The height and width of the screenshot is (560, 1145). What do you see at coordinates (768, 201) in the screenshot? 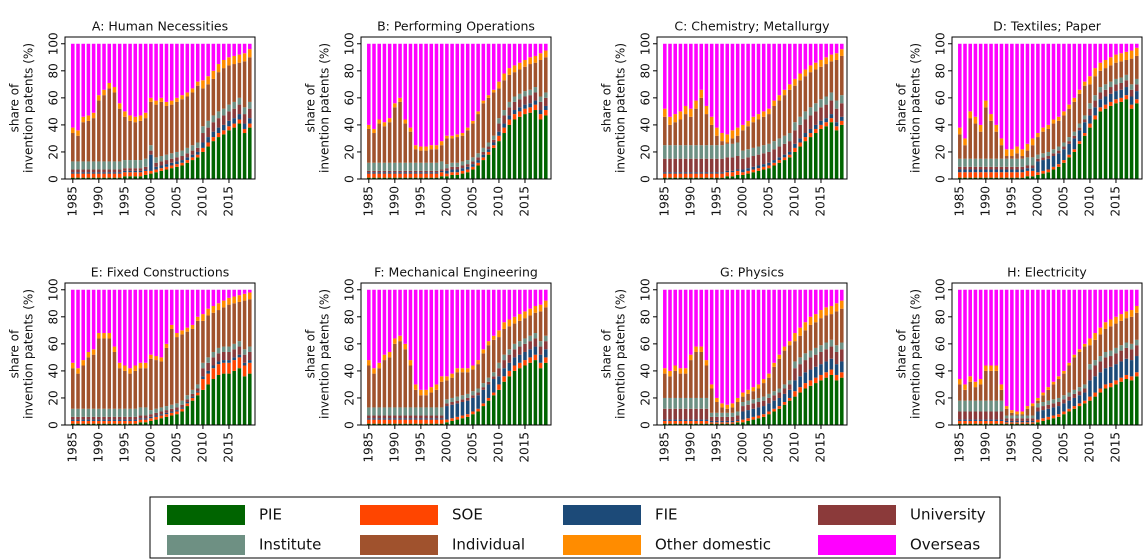
I see `x-tick-label: 2005` at bounding box center [768, 201].